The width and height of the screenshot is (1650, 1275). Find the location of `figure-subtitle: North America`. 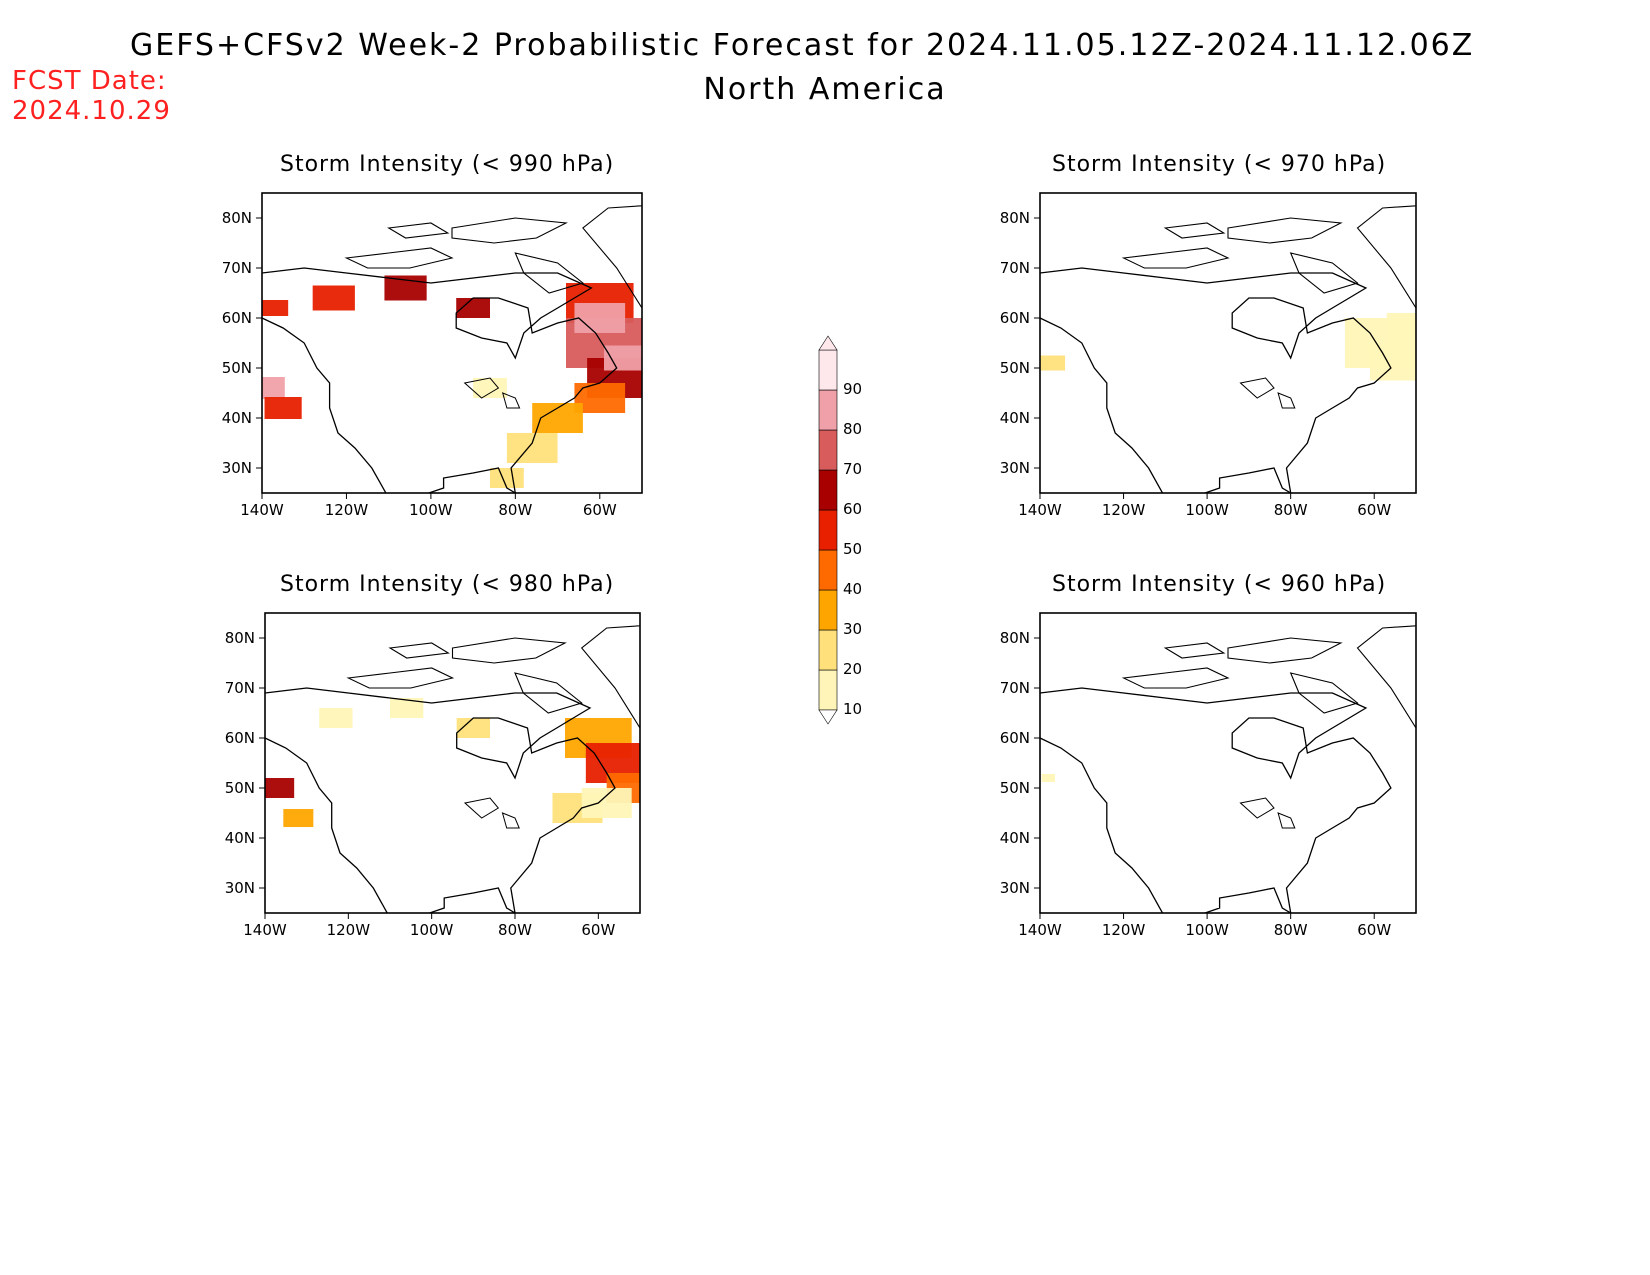

figure-subtitle: North America is located at coordinates (825, 89).